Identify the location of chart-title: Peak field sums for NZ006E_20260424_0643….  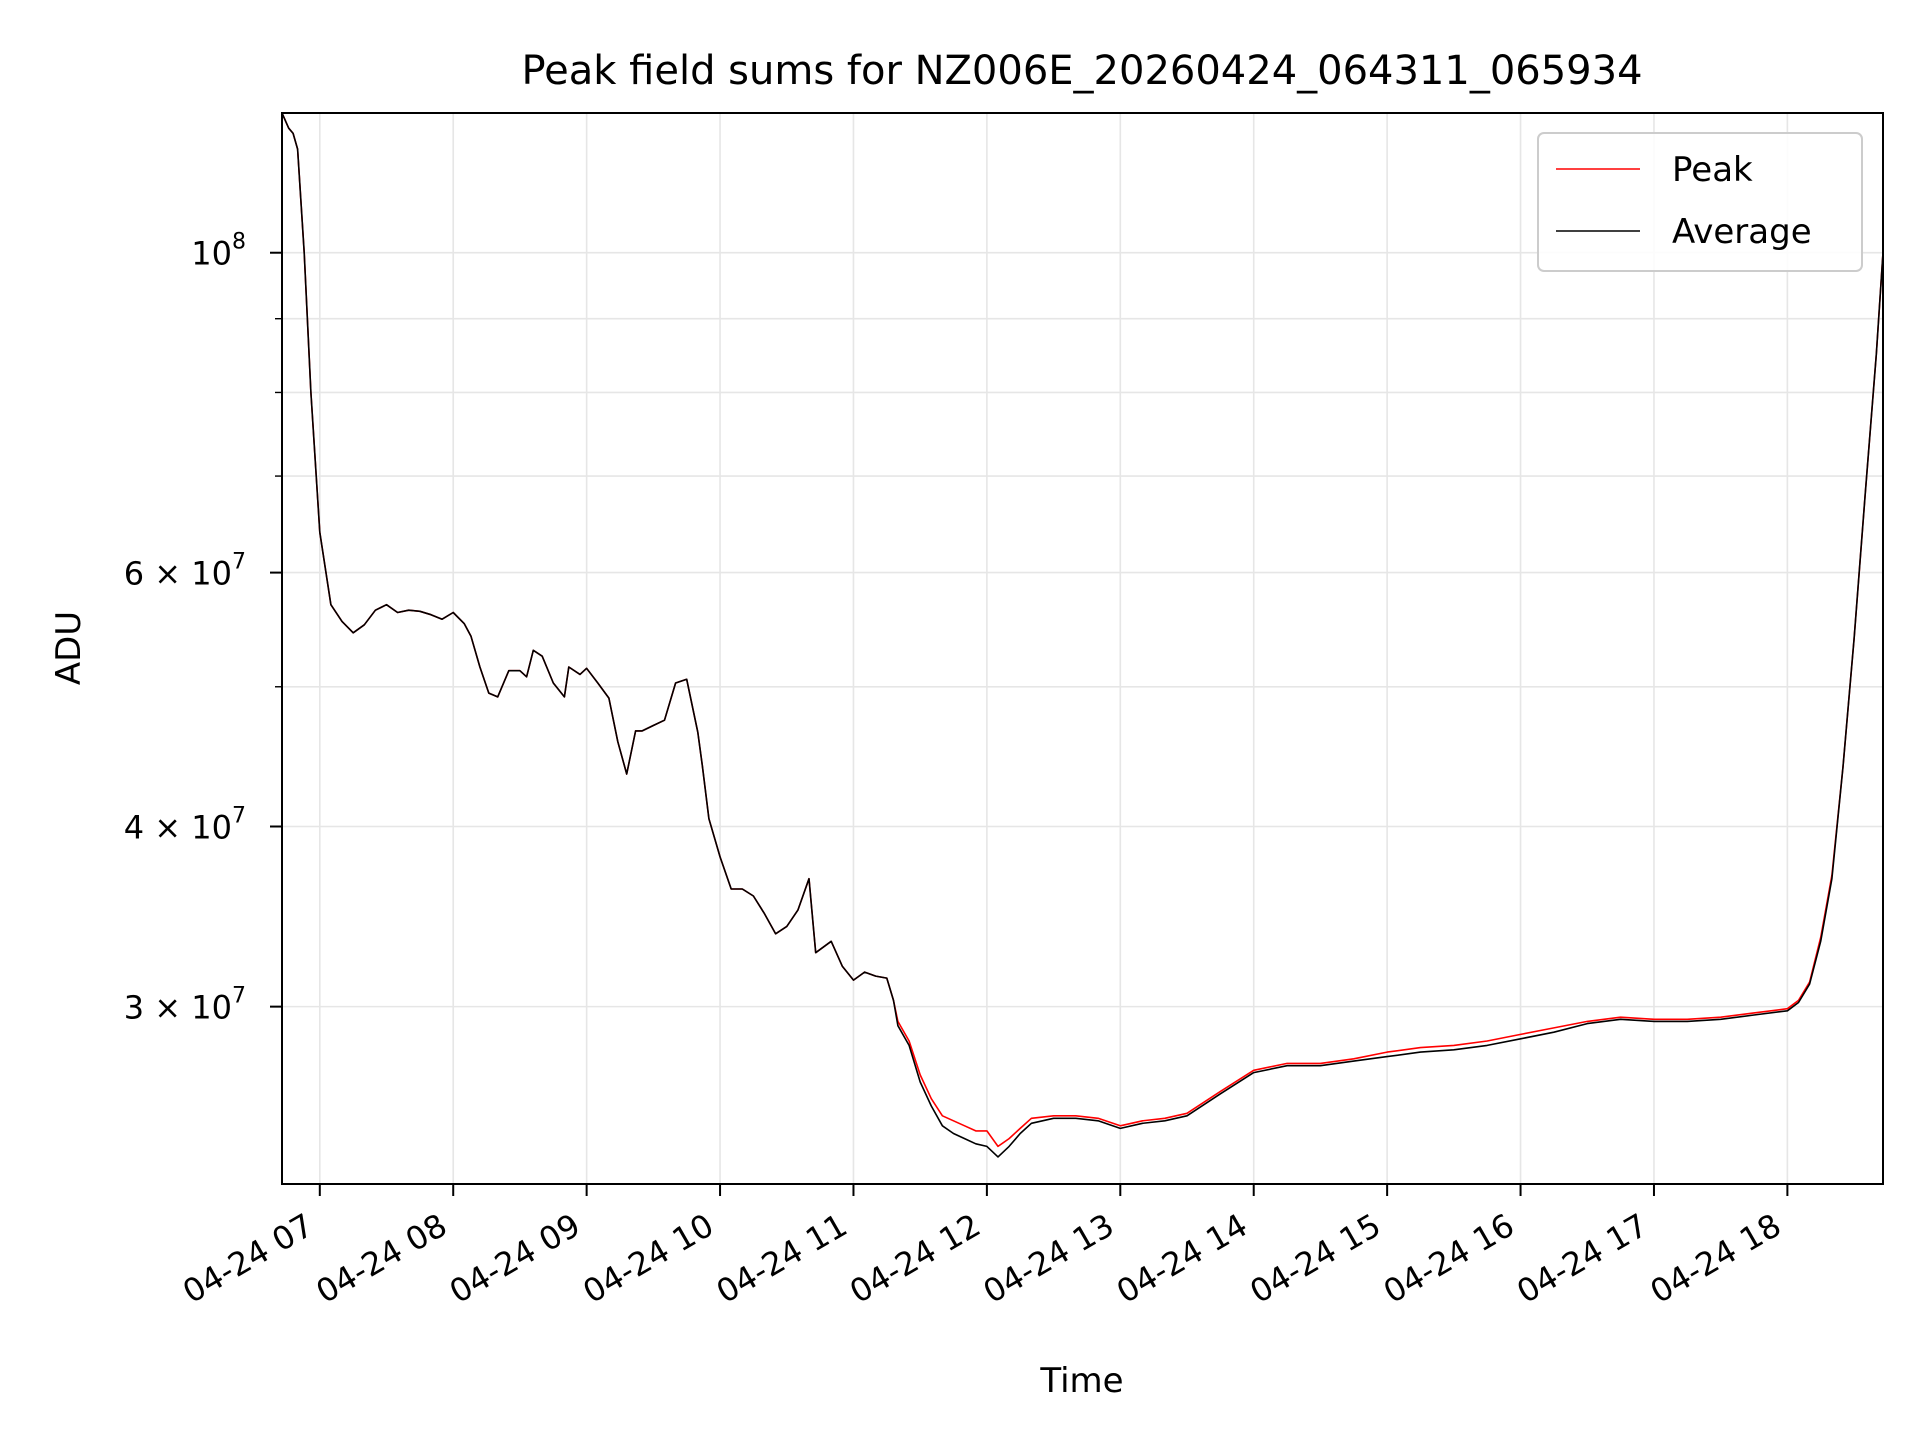
(1081, 71).